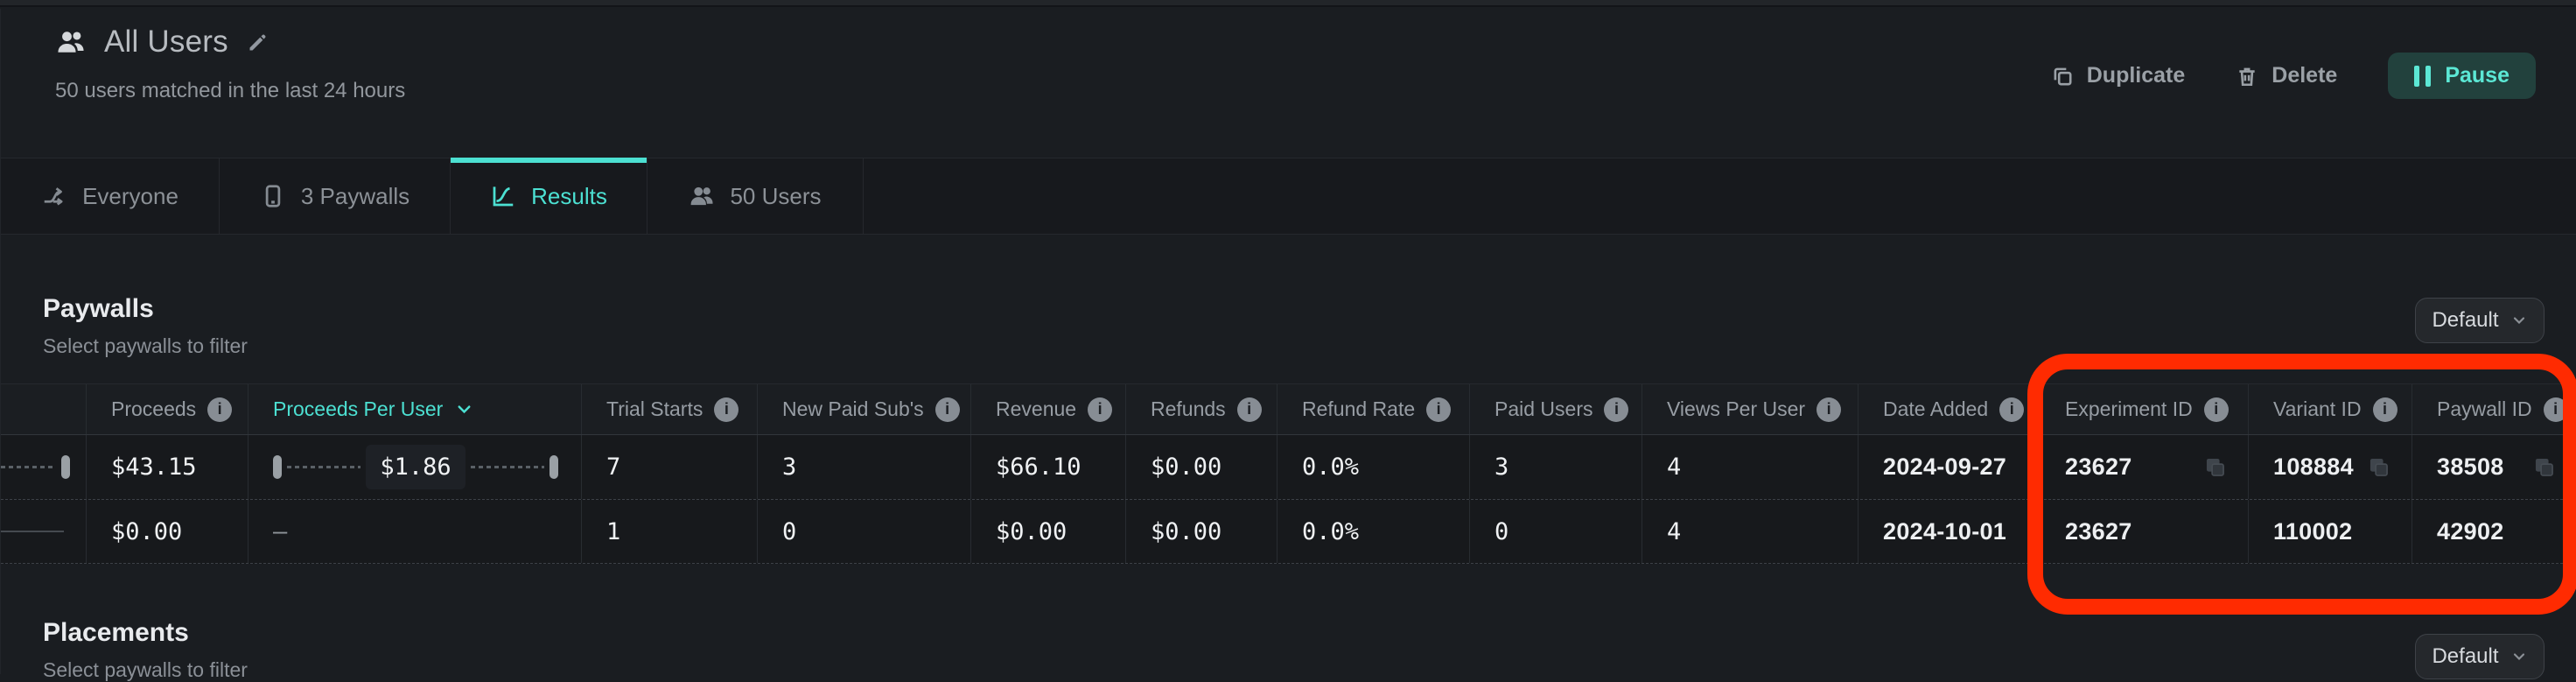 The width and height of the screenshot is (2576, 682). Describe the element at coordinates (2470, 466) in the screenshot. I see `id-text: 38508` at that location.